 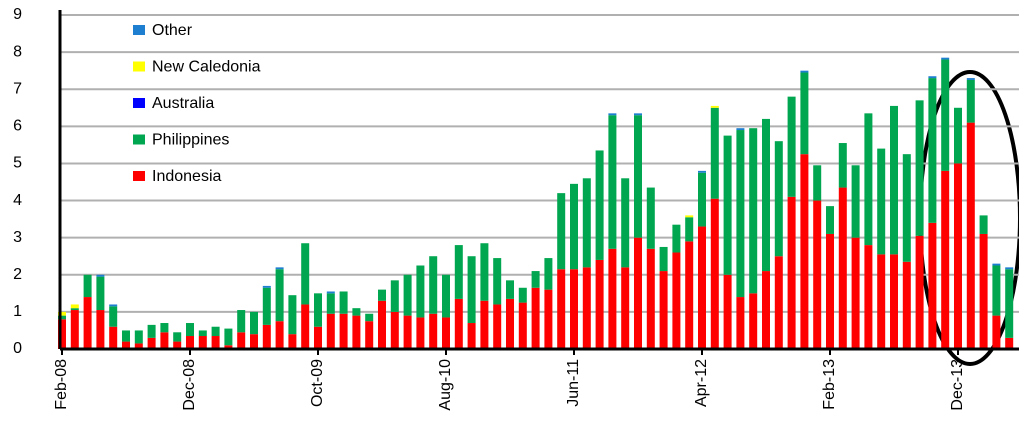 I want to click on x-tick-label: Dec-08, so click(x=189, y=385).